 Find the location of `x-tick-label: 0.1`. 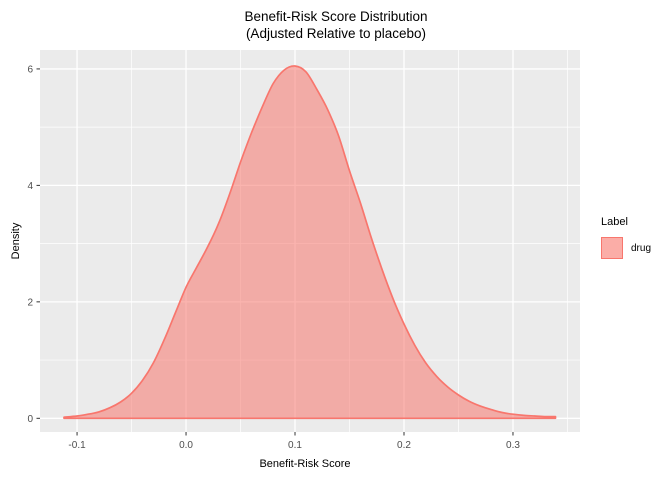

x-tick-label: 0.1 is located at coordinates (295, 445).